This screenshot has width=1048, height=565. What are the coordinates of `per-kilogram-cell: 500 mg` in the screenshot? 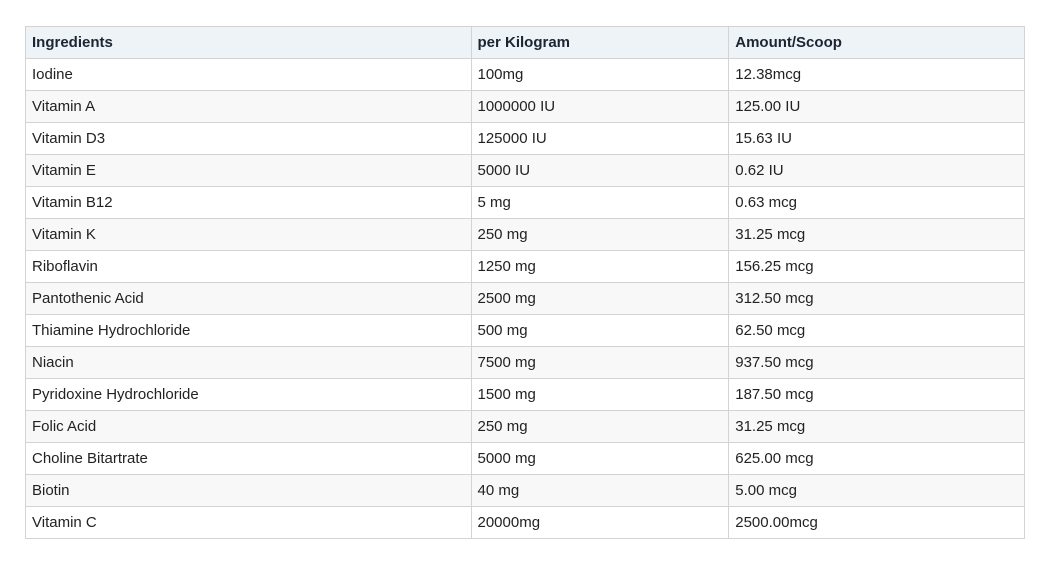 It's located at (600, 330).